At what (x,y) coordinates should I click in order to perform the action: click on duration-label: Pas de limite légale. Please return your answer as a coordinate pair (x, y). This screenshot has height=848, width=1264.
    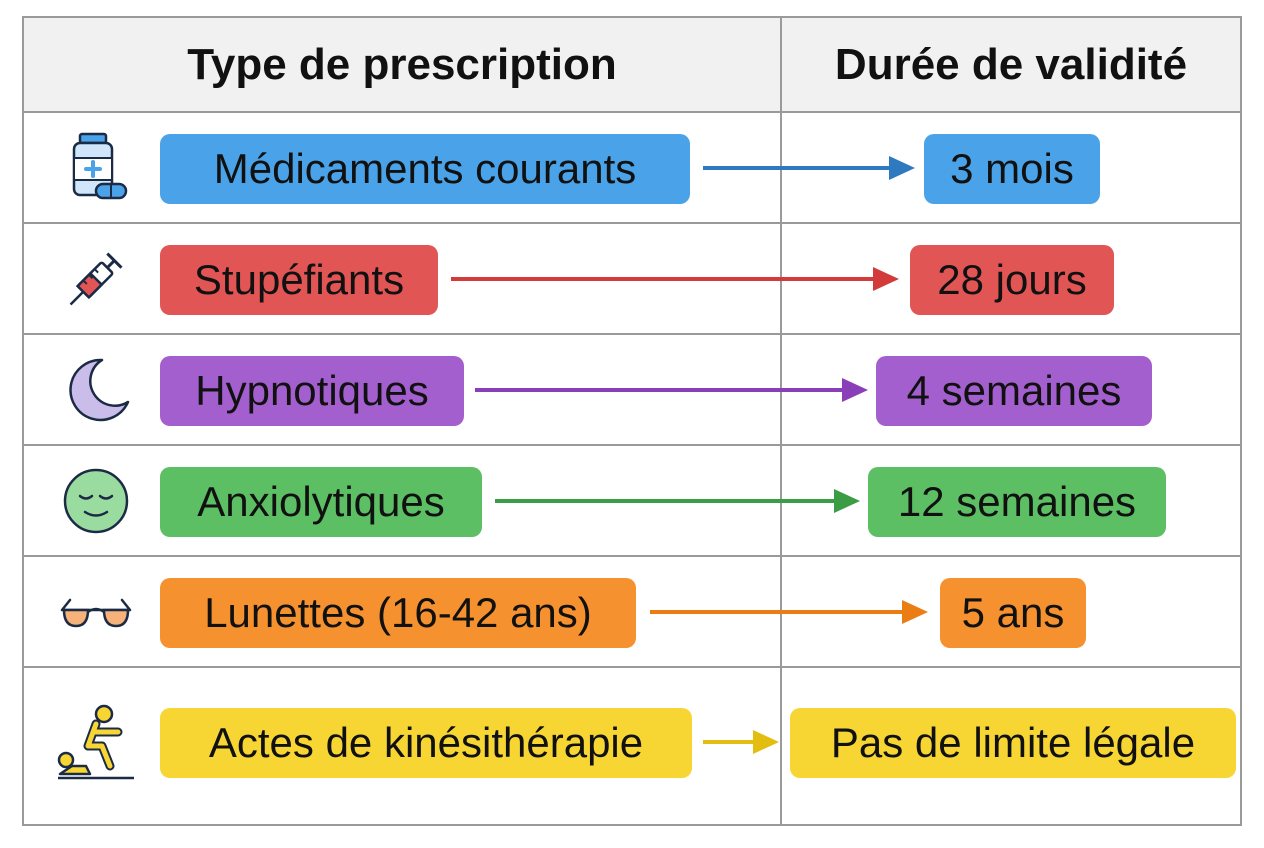
    Looking at the image, I should click on (1013, 742).